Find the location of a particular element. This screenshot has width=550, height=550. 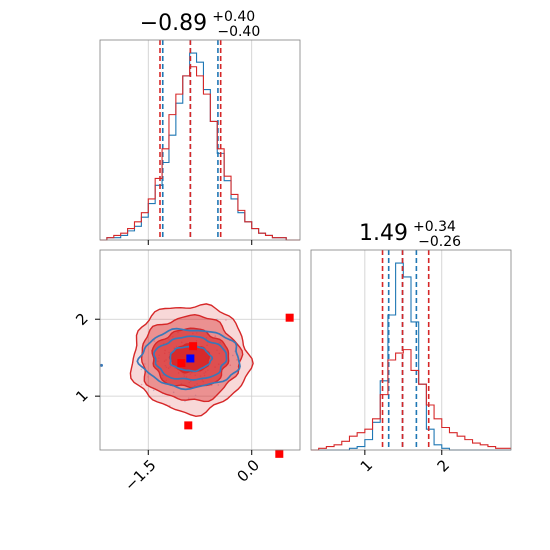

param2-title-lower: −0.26 is located at coordinates (439, 242).